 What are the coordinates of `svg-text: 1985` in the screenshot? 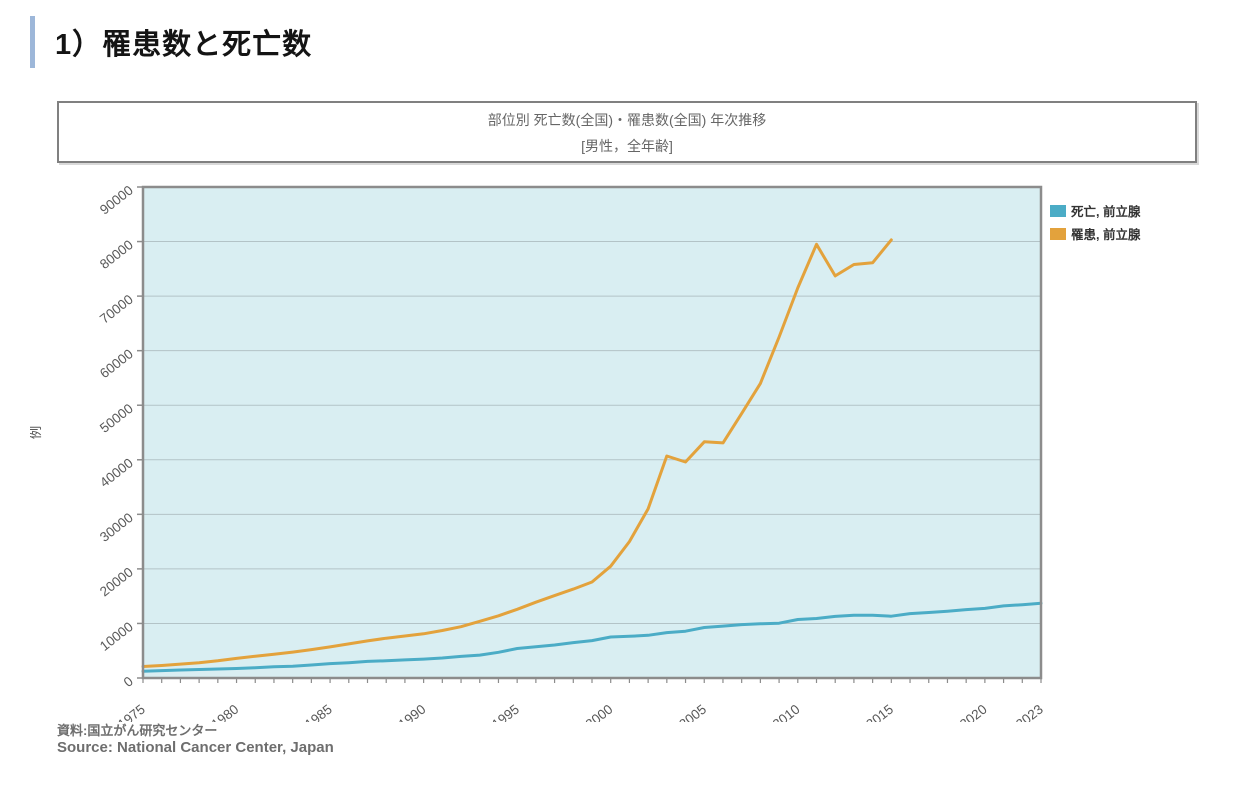 It's located at (318, 712).